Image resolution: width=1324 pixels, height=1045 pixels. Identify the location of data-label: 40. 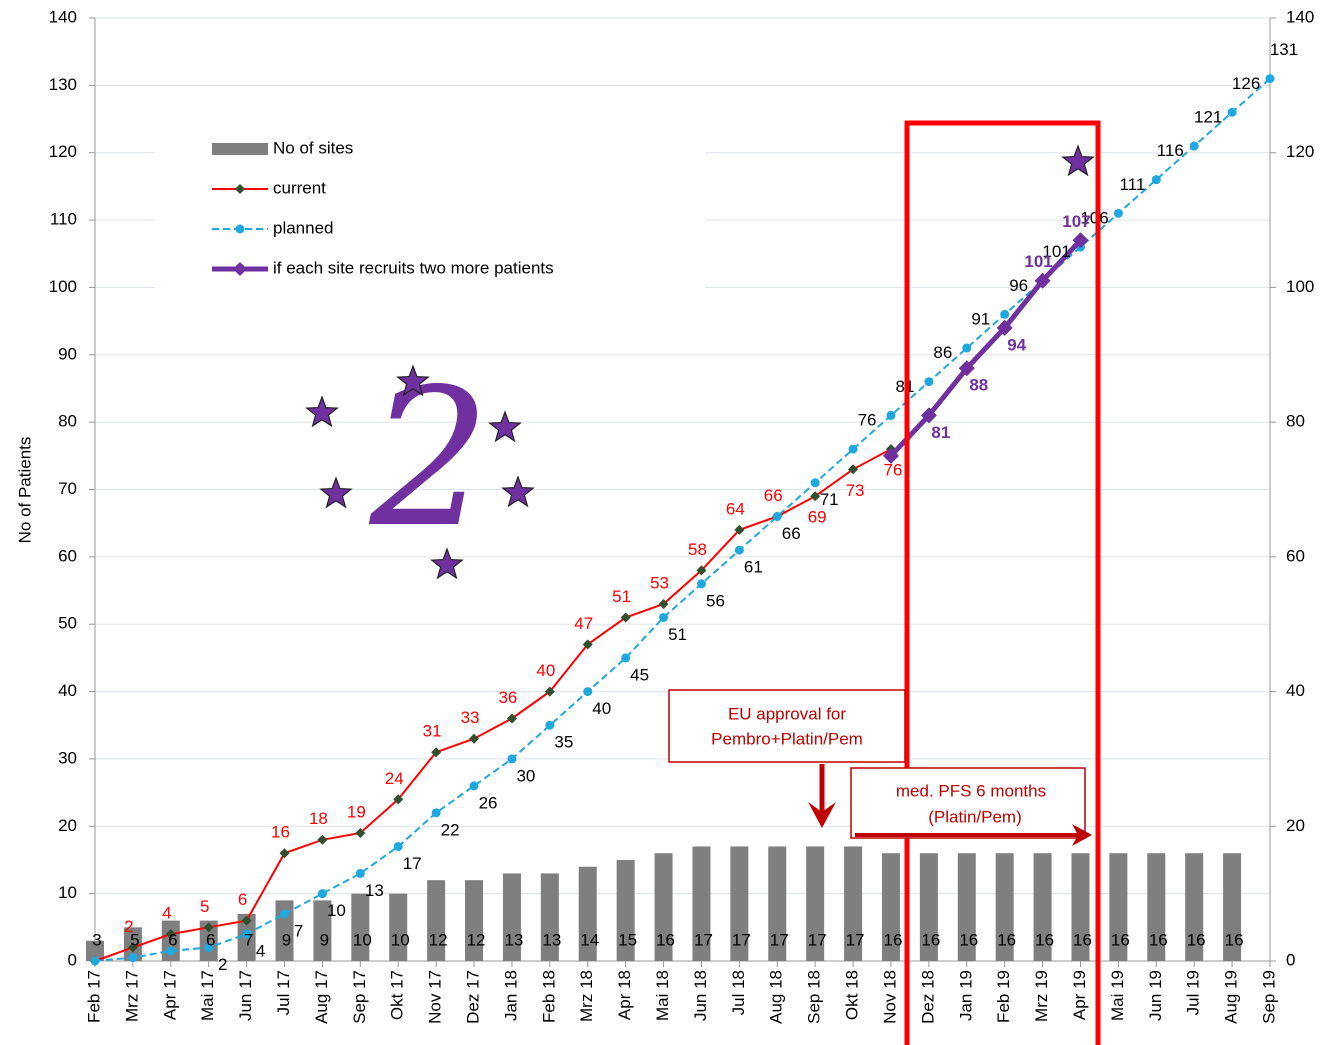
(545, 670).